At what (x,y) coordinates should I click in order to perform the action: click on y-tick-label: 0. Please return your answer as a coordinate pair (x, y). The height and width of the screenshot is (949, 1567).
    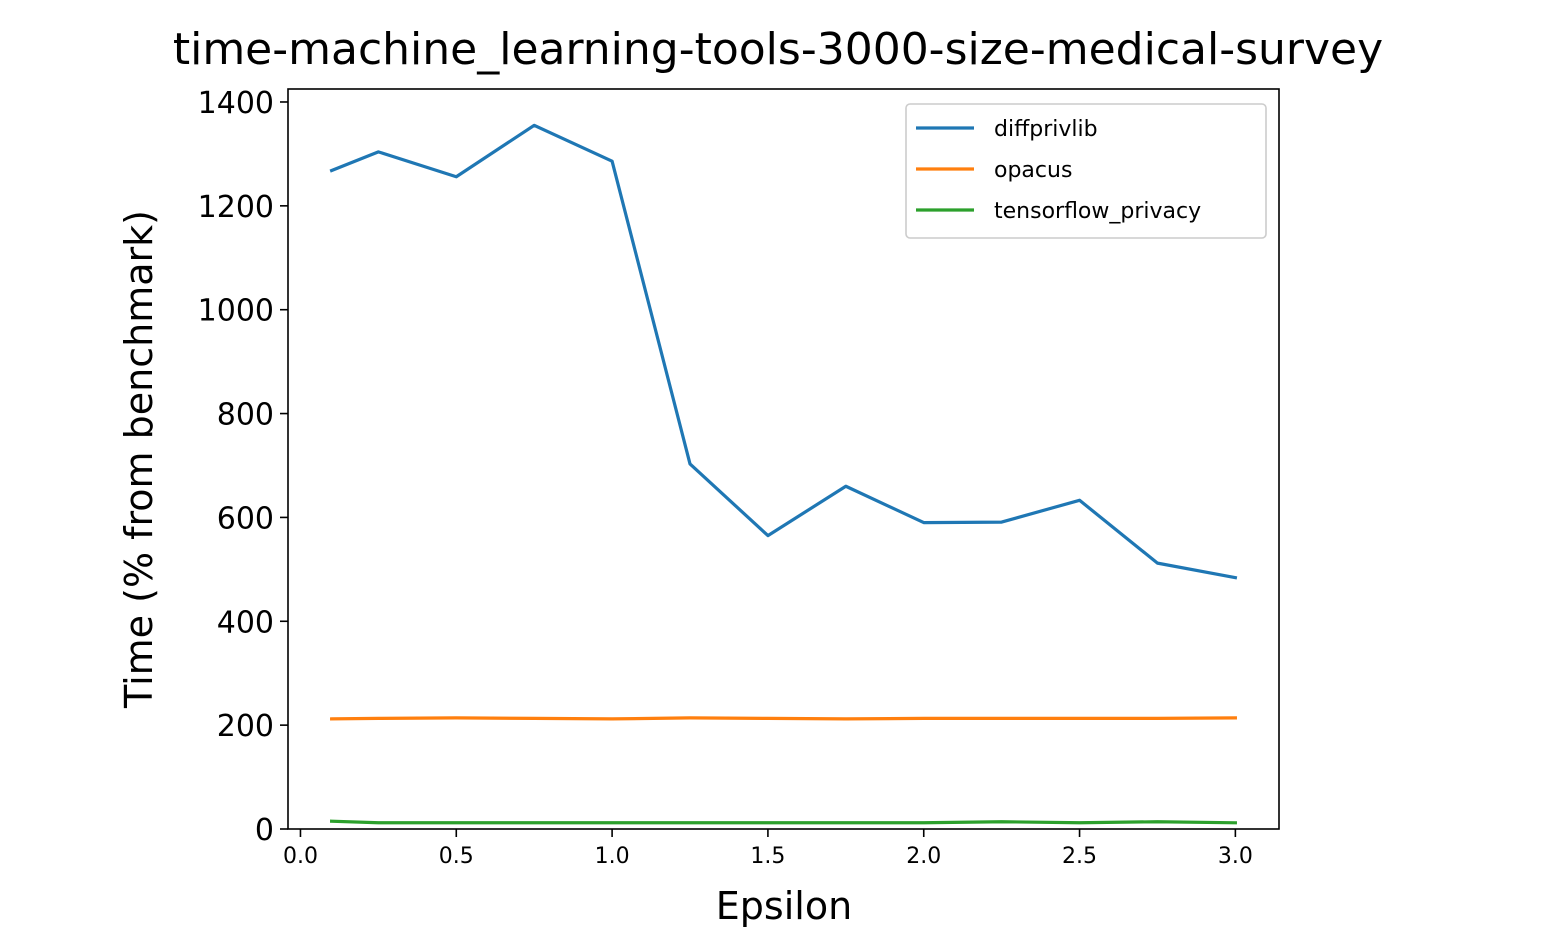
    Looking at the image, I should click on (264, 830).